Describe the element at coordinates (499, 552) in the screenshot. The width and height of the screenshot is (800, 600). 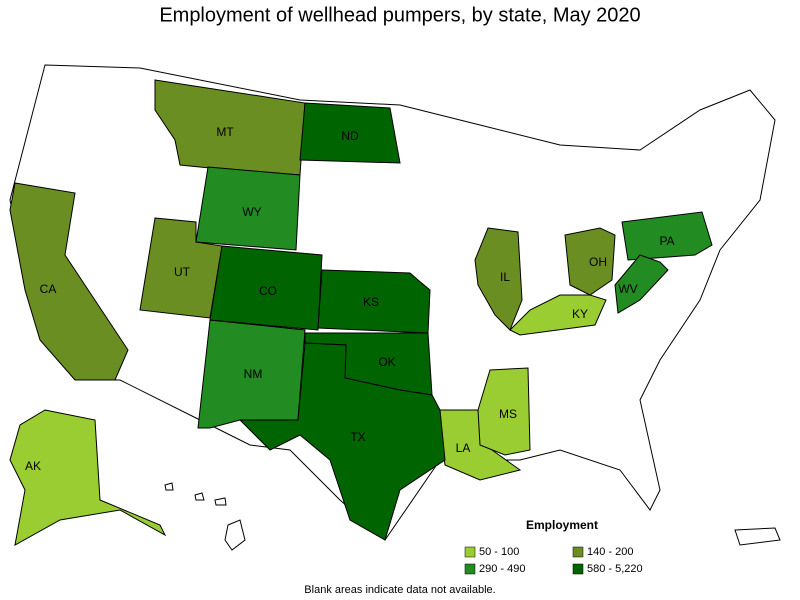
I see `legend-label: 50 - 100` at that location.